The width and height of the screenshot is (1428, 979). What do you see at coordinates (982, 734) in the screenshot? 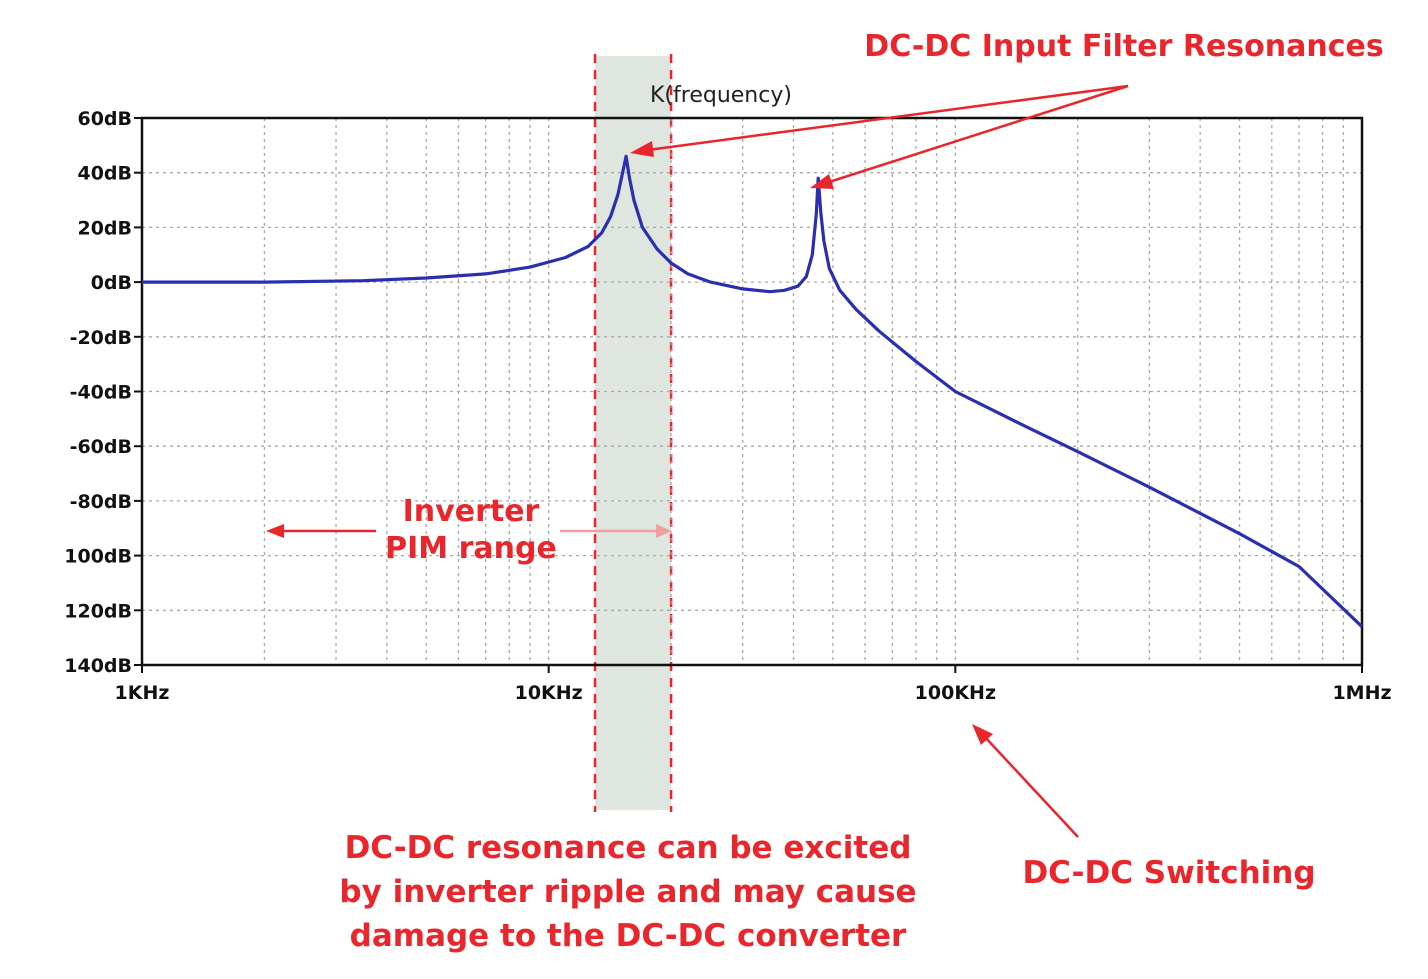
I see `arrow-head-switching` at bounding box center [982, 734].